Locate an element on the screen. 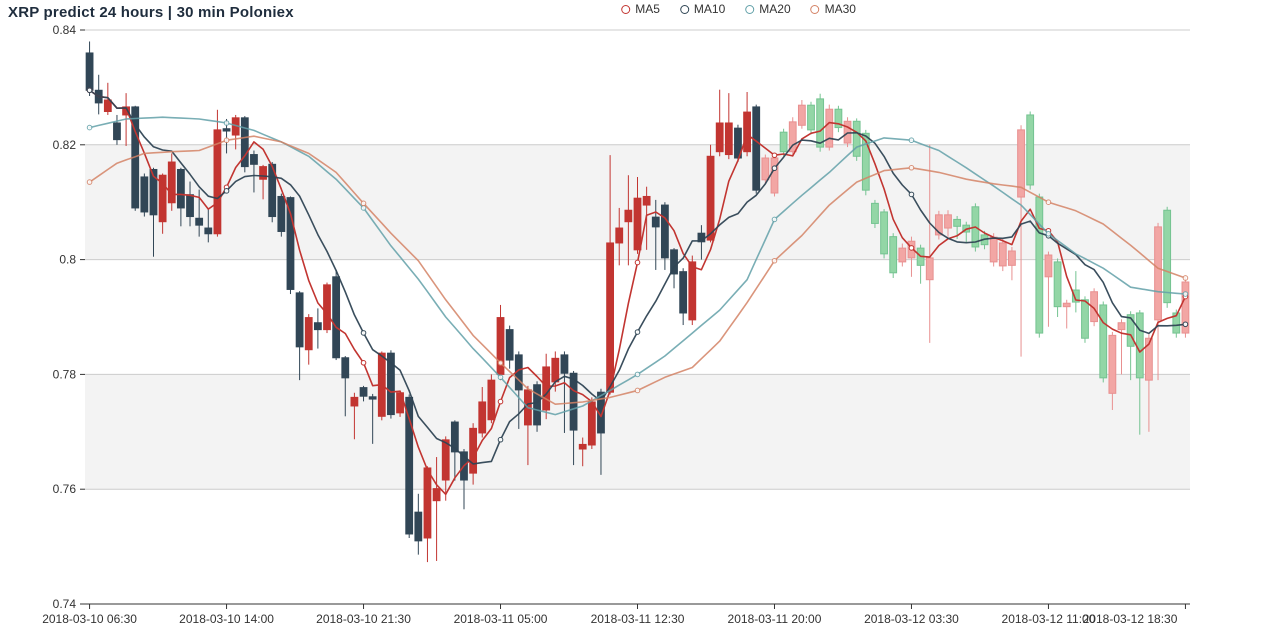 Image resolution: width=1280 pixels, height=640 pixels. legend-item-ma30: MA30 is located at coordinates (833, 9).